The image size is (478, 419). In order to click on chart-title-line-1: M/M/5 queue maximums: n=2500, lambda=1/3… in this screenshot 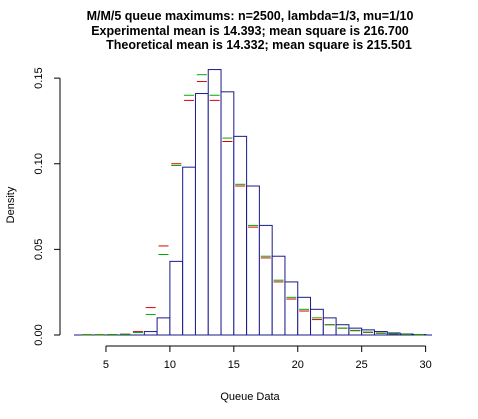, I will do `click(250, 16)`.